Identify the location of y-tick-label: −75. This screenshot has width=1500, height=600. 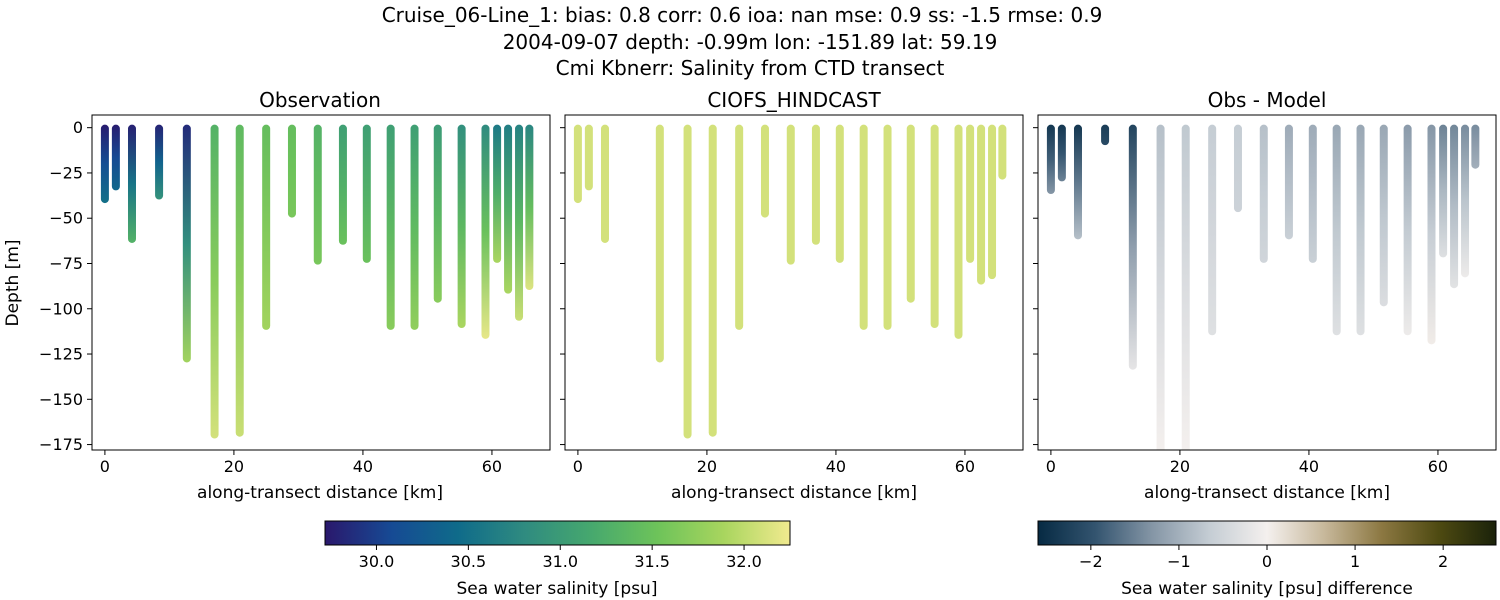
(66, 263).